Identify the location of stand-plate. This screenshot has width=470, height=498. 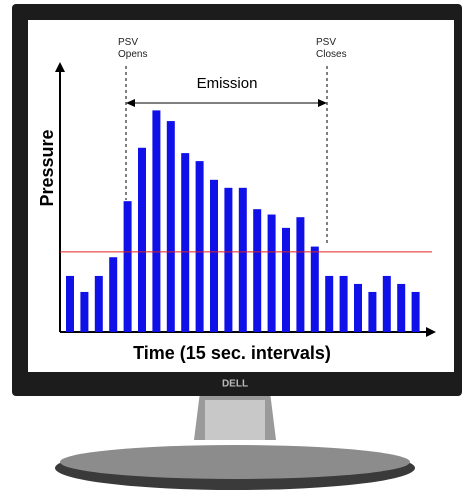
(235, 420).